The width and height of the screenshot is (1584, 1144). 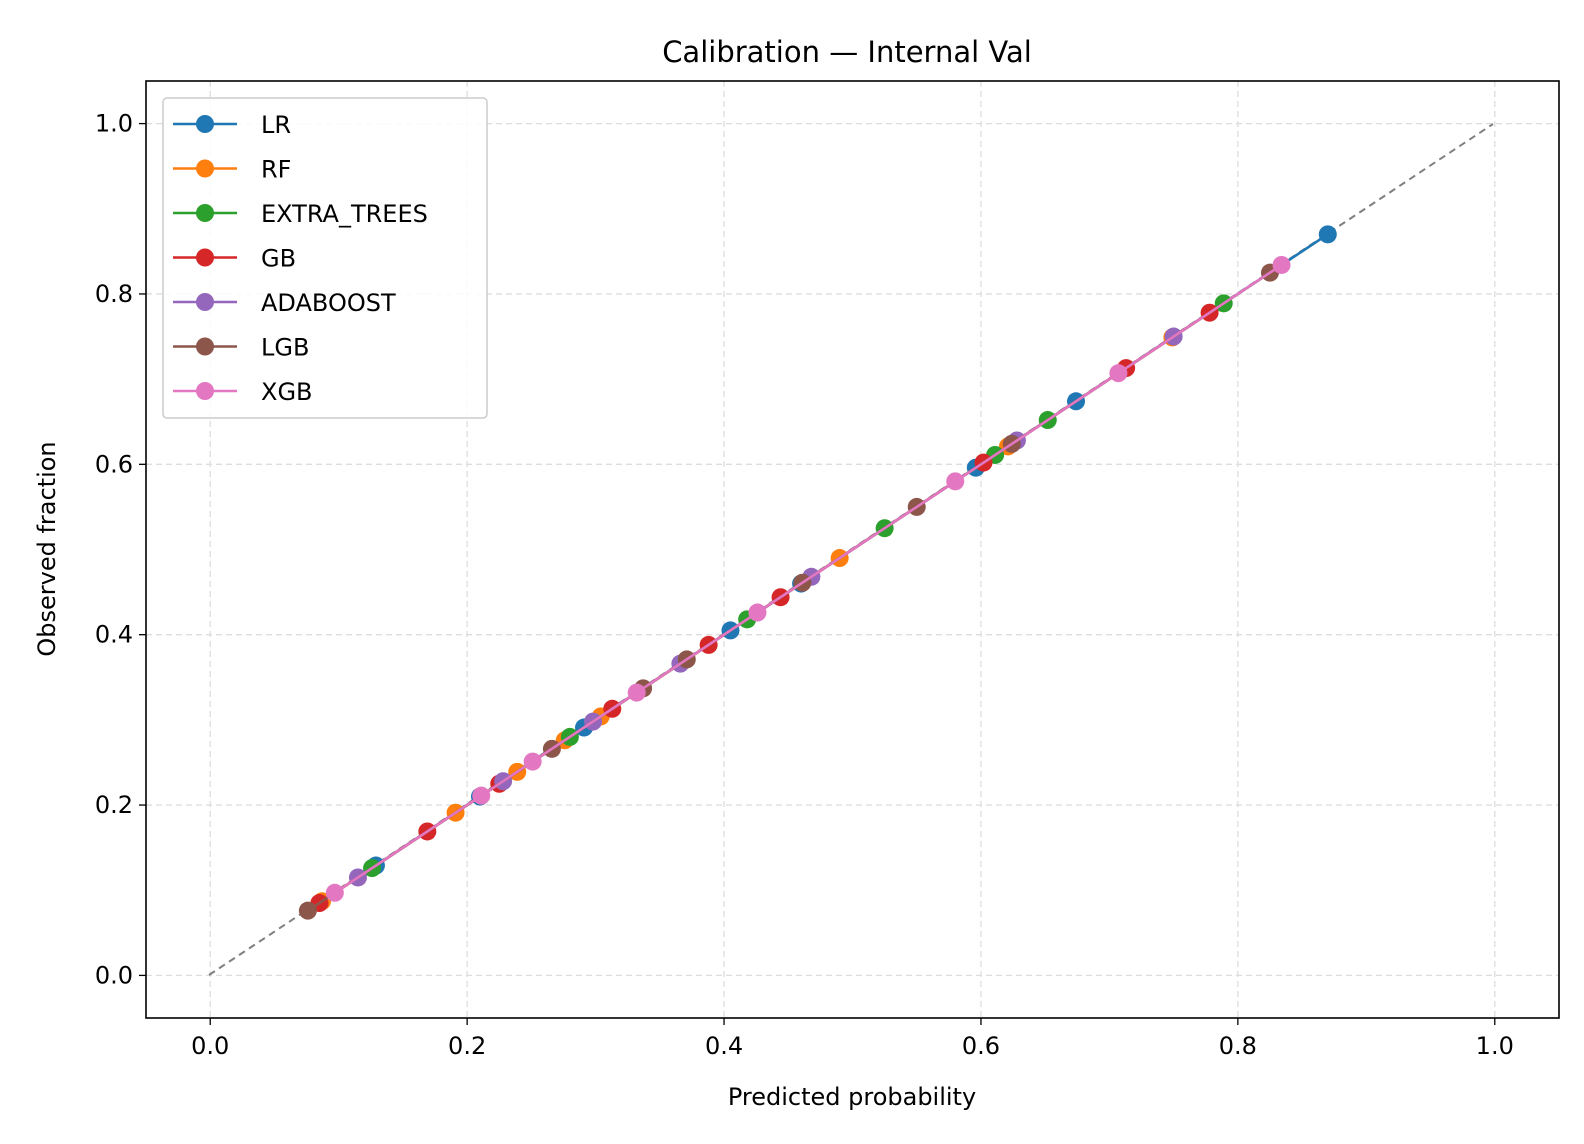 What do you see at coordinates (276, 125) in the screenshot?
I see `legend-label: LR` at bounding box center [276, 125].